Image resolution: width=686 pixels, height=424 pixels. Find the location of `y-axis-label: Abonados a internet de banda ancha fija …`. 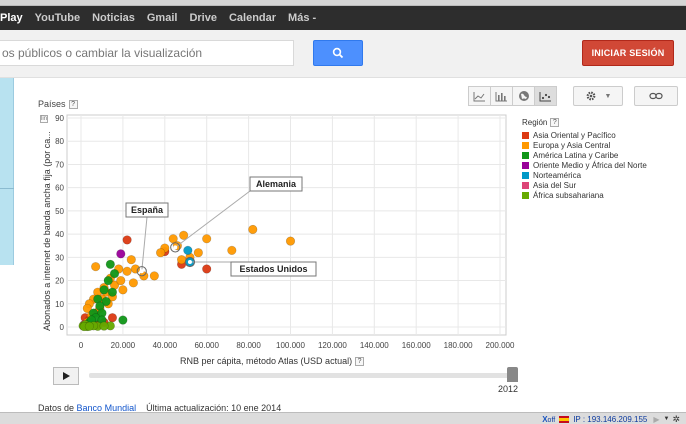

y-axis-label: Abonados a internet de banda ancha fija … is located at coordinates (47, 231).